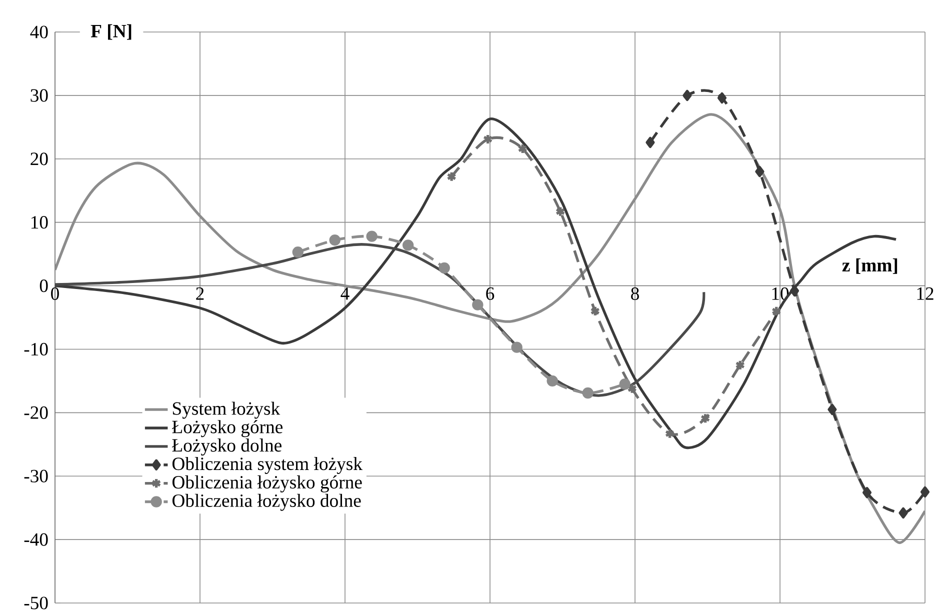  What do you see at coordinates (925, 293) in the screenshot?
I see `x-tick-label: 12` at bounding box center [925, 293].